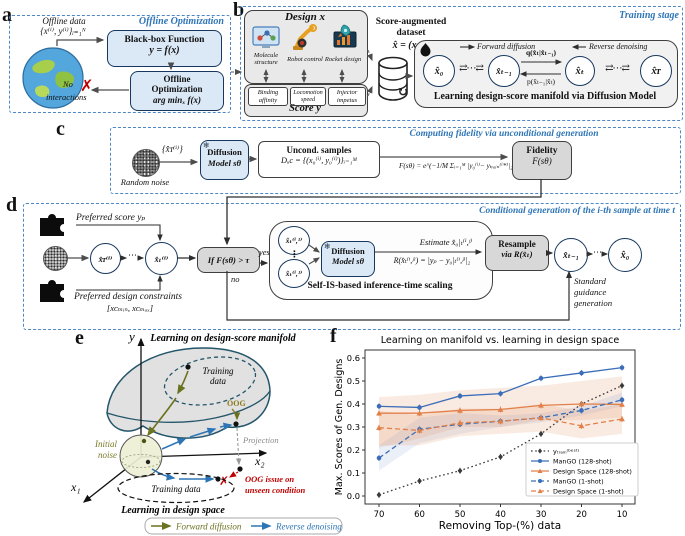 This screenshot has width=685, height=536. Describe the element at coordinates (622, 385) in the screenshot. I see `marker-diamond` at that location.